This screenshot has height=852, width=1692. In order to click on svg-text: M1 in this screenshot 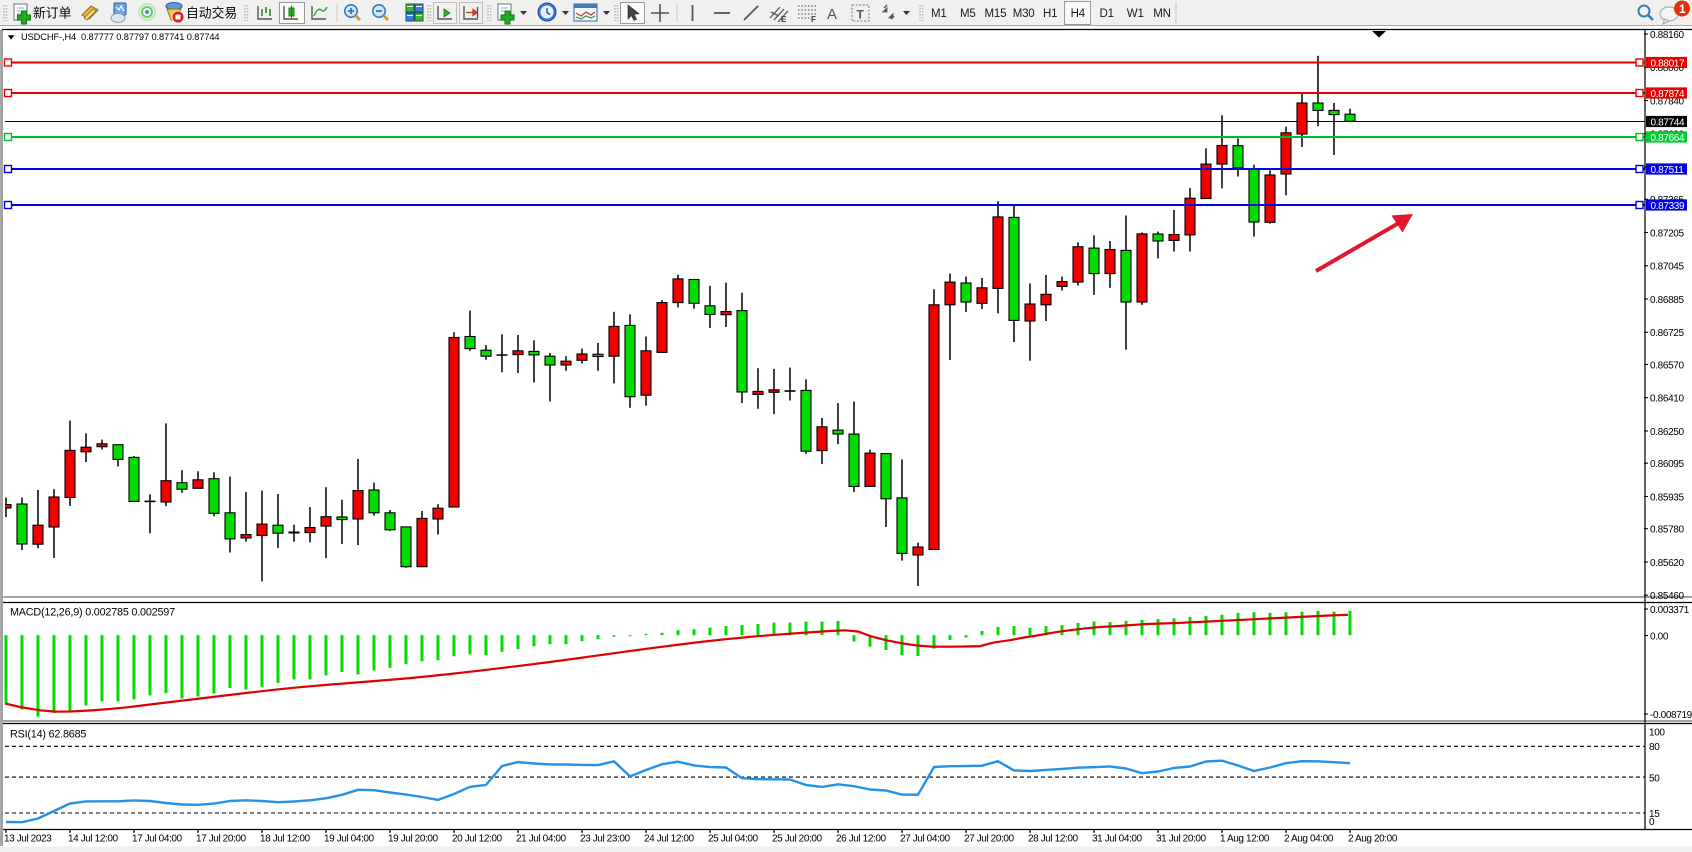, I will do `click(939, 14)`.